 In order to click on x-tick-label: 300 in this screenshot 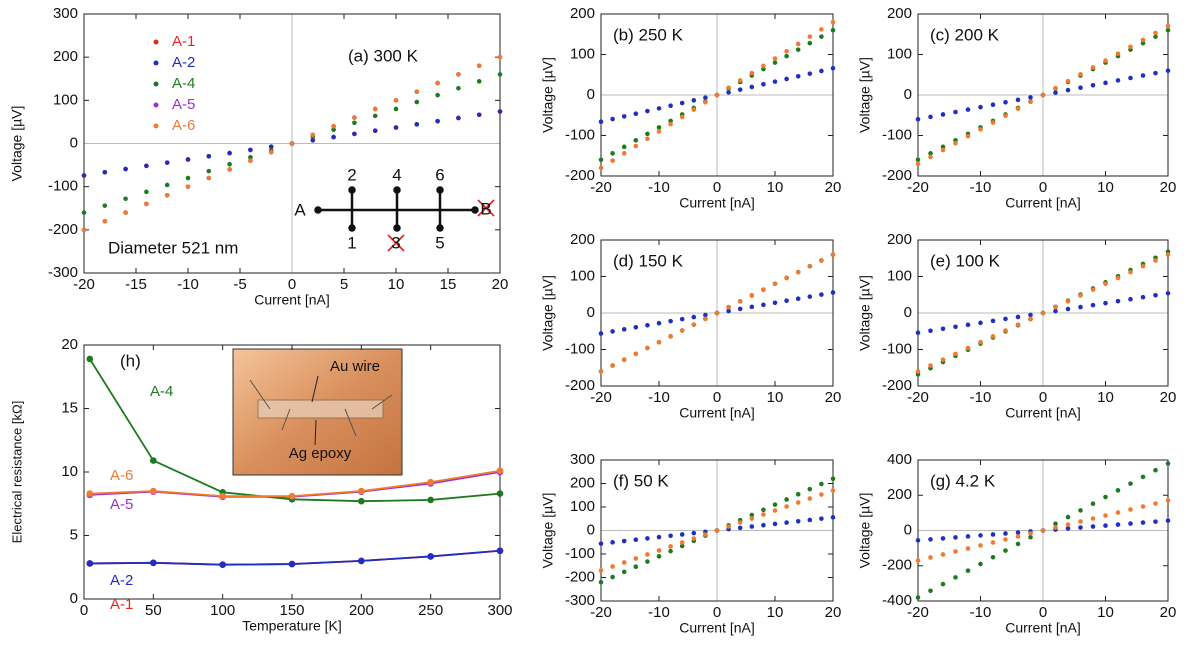, I will do `click(499, 610)`.